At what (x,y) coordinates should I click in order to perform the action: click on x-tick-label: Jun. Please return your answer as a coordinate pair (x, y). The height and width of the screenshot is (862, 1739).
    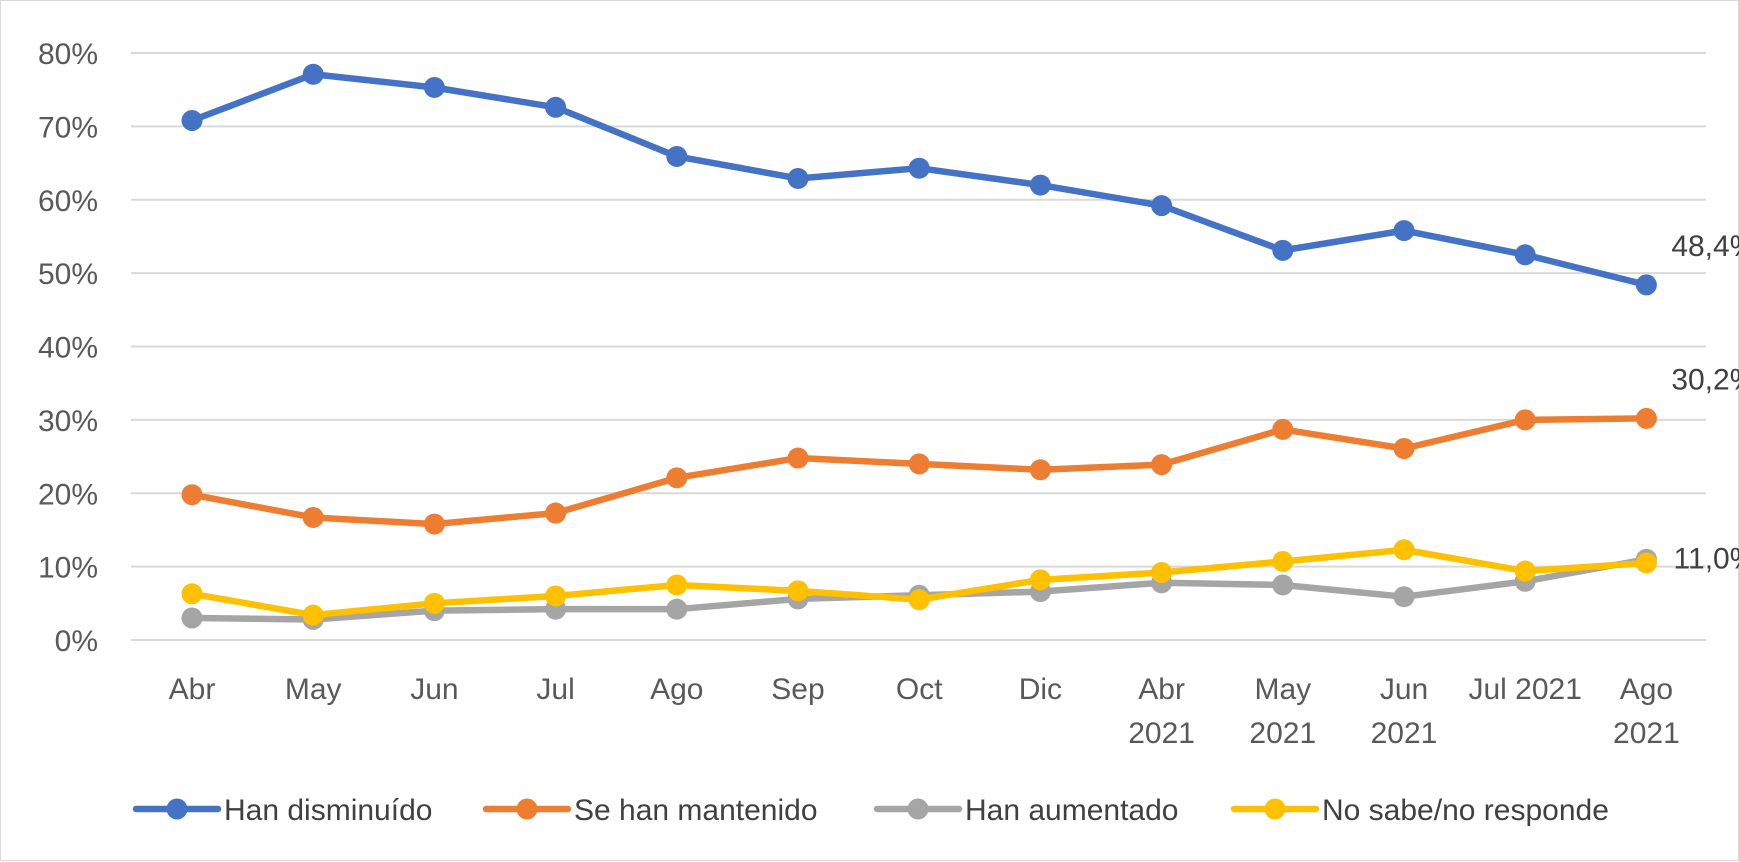
    Looking at the image, I should click on (434, 689).